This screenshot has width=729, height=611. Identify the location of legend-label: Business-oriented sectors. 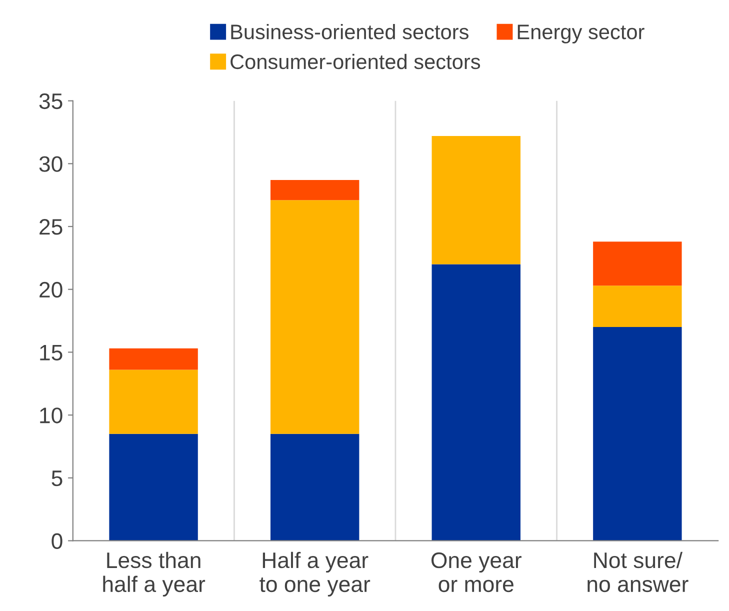
(349, 32).